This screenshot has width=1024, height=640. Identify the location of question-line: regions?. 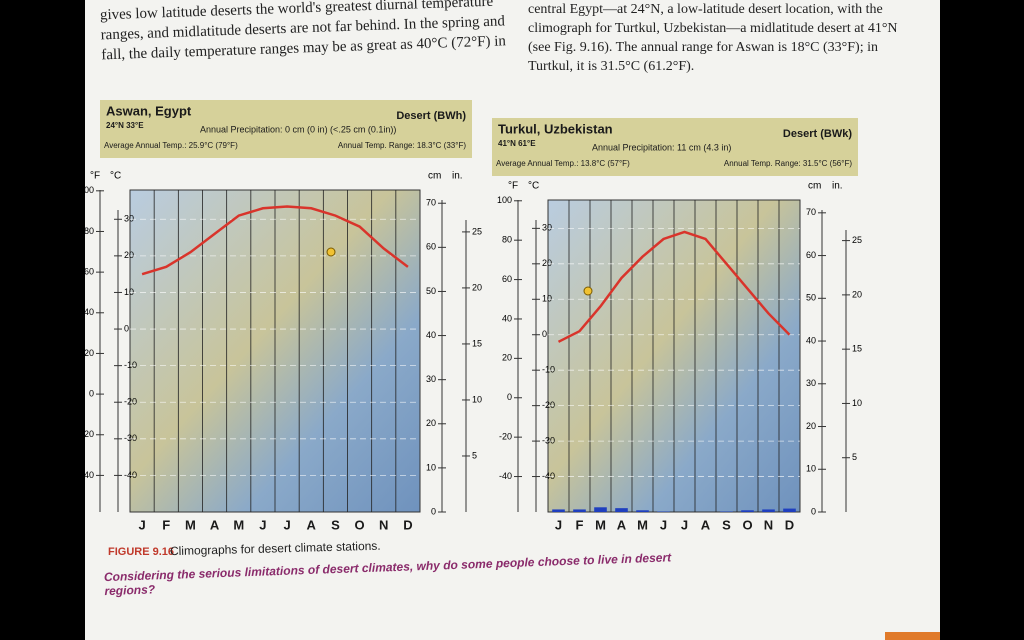
(130, 590).